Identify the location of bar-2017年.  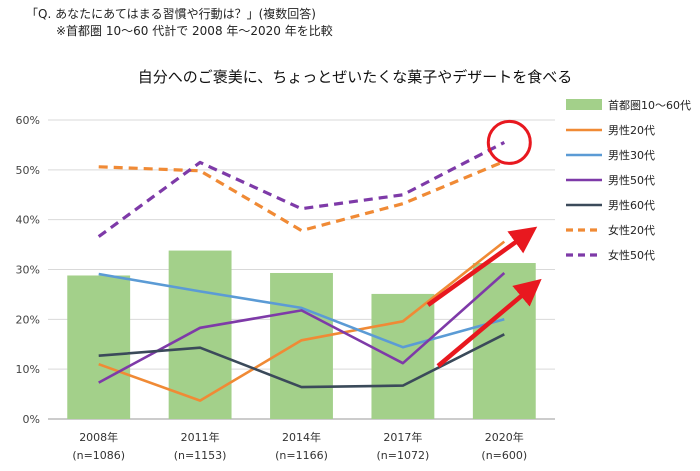
(403, 356).